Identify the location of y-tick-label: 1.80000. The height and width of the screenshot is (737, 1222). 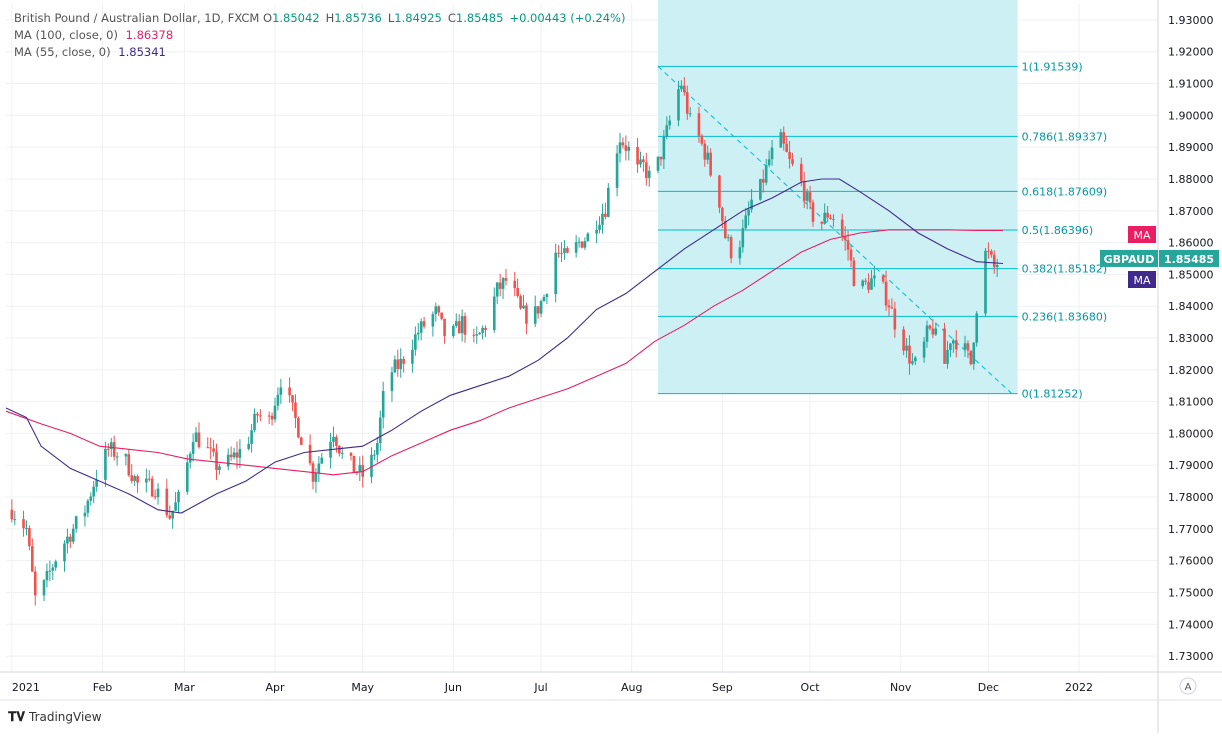
(1191, 433).